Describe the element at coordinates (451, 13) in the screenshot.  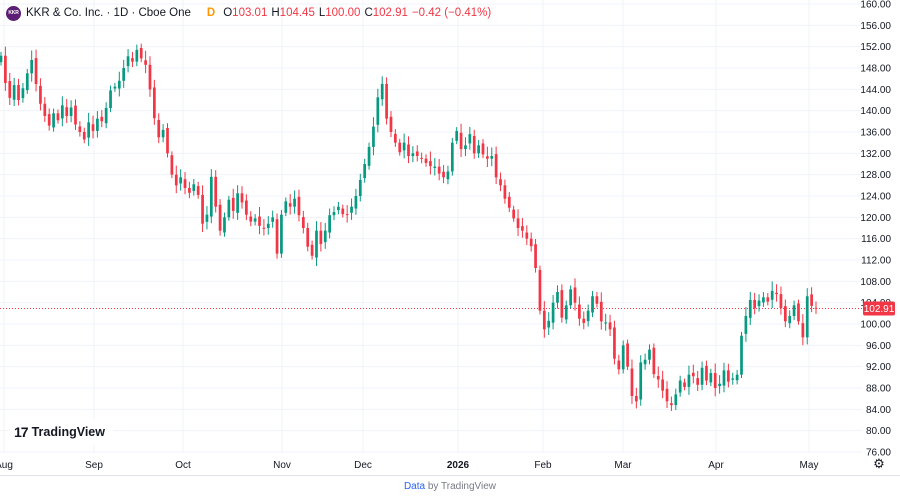
I see `change-value: −0.42 (−0.41%)` at that location.